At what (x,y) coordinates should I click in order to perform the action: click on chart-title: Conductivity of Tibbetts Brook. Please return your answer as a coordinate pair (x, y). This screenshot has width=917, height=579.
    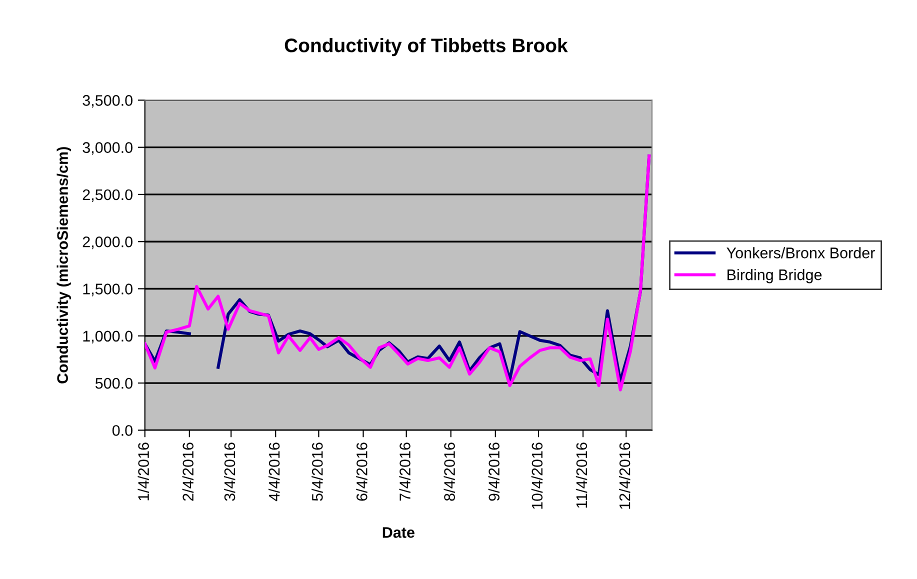
    Looking at the image, I should click on (426, 47).